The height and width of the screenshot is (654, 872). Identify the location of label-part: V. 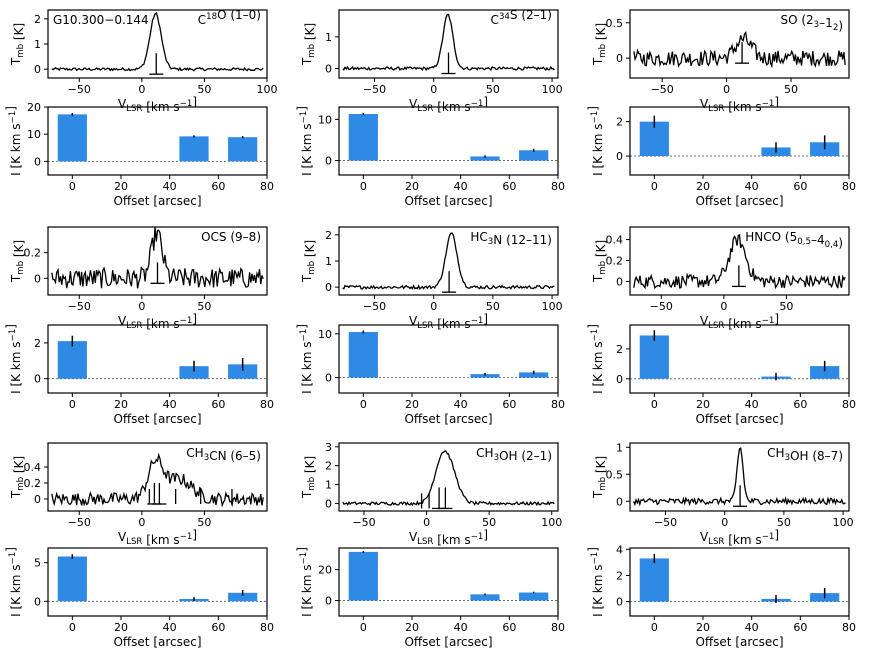
(413, 321).